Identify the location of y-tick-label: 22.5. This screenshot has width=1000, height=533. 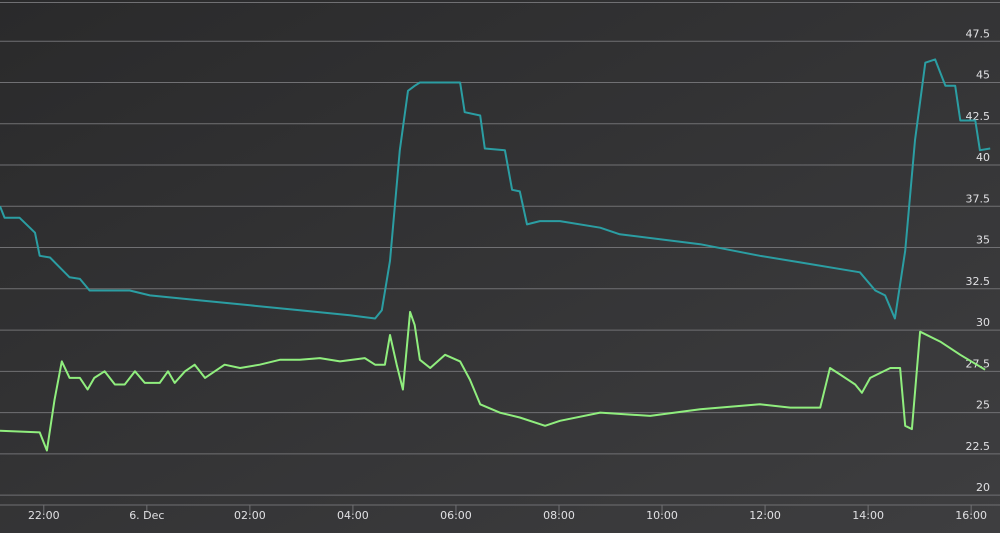
(978, 446).